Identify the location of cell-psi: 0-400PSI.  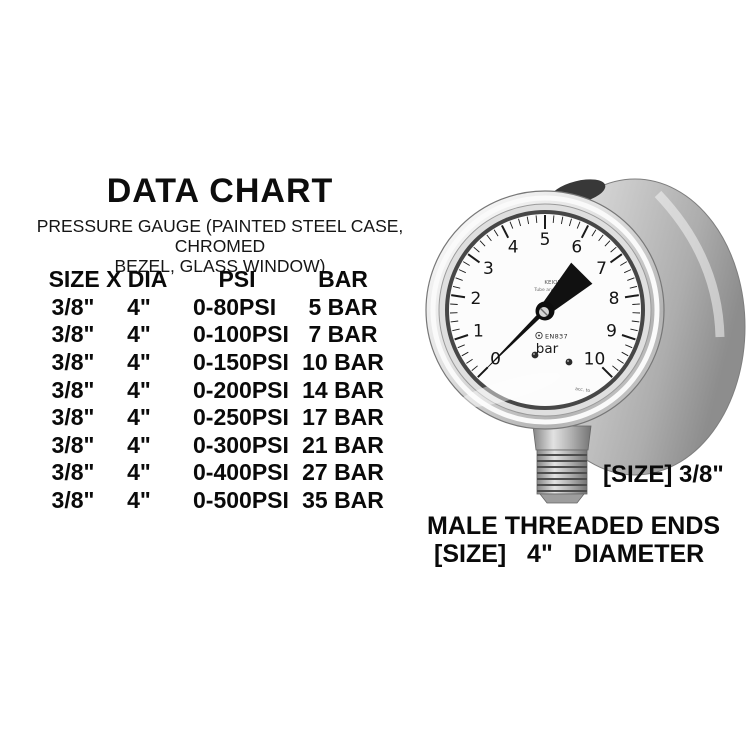
(241, 472).